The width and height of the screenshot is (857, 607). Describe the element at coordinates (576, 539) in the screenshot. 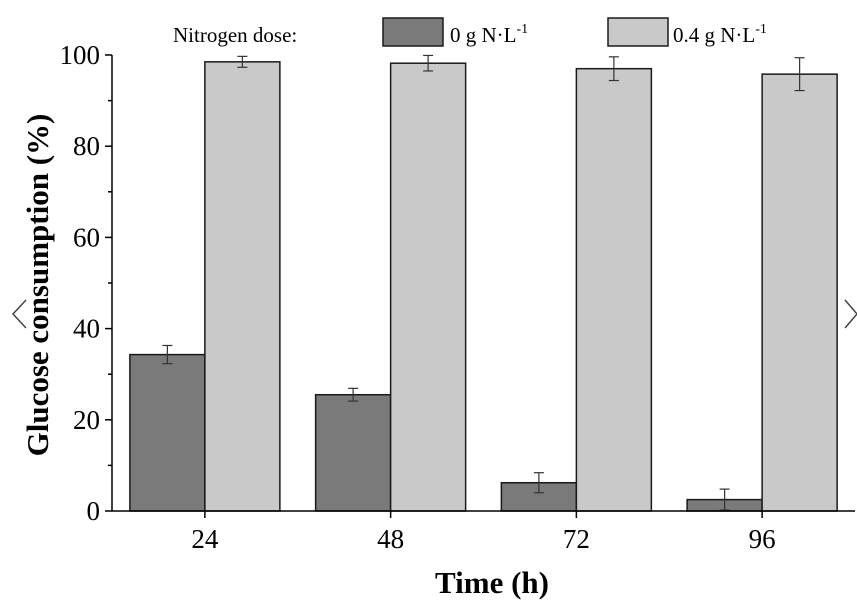

I see `x-tick-label-72: 72` at that location.